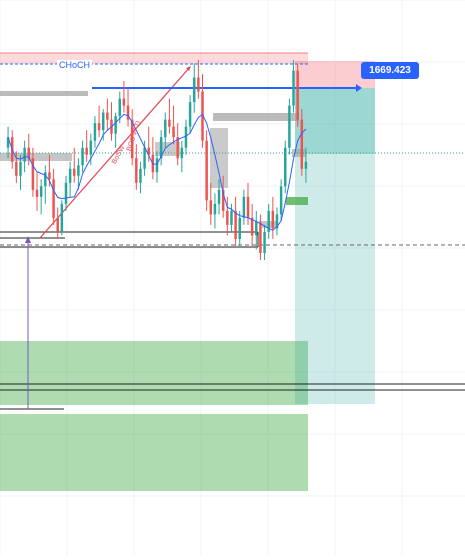  I want to click on demand-zone-upper, so click(154, 373).